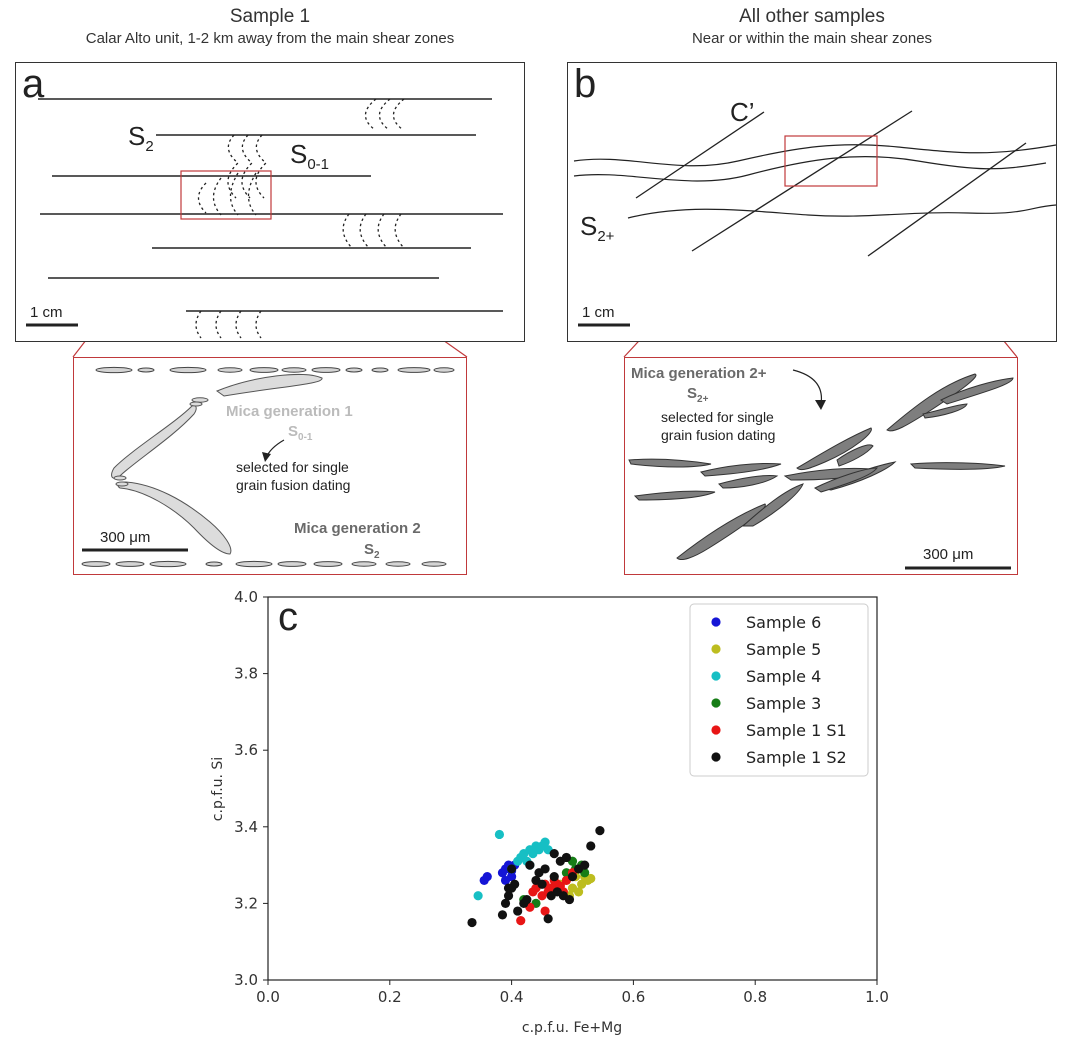 This screenshot has height=1043, width=1076. Describe the element at coordinates (718, 435) in the screenshot. I see `gen2p-note-line2: grain fusion dating` at that location.